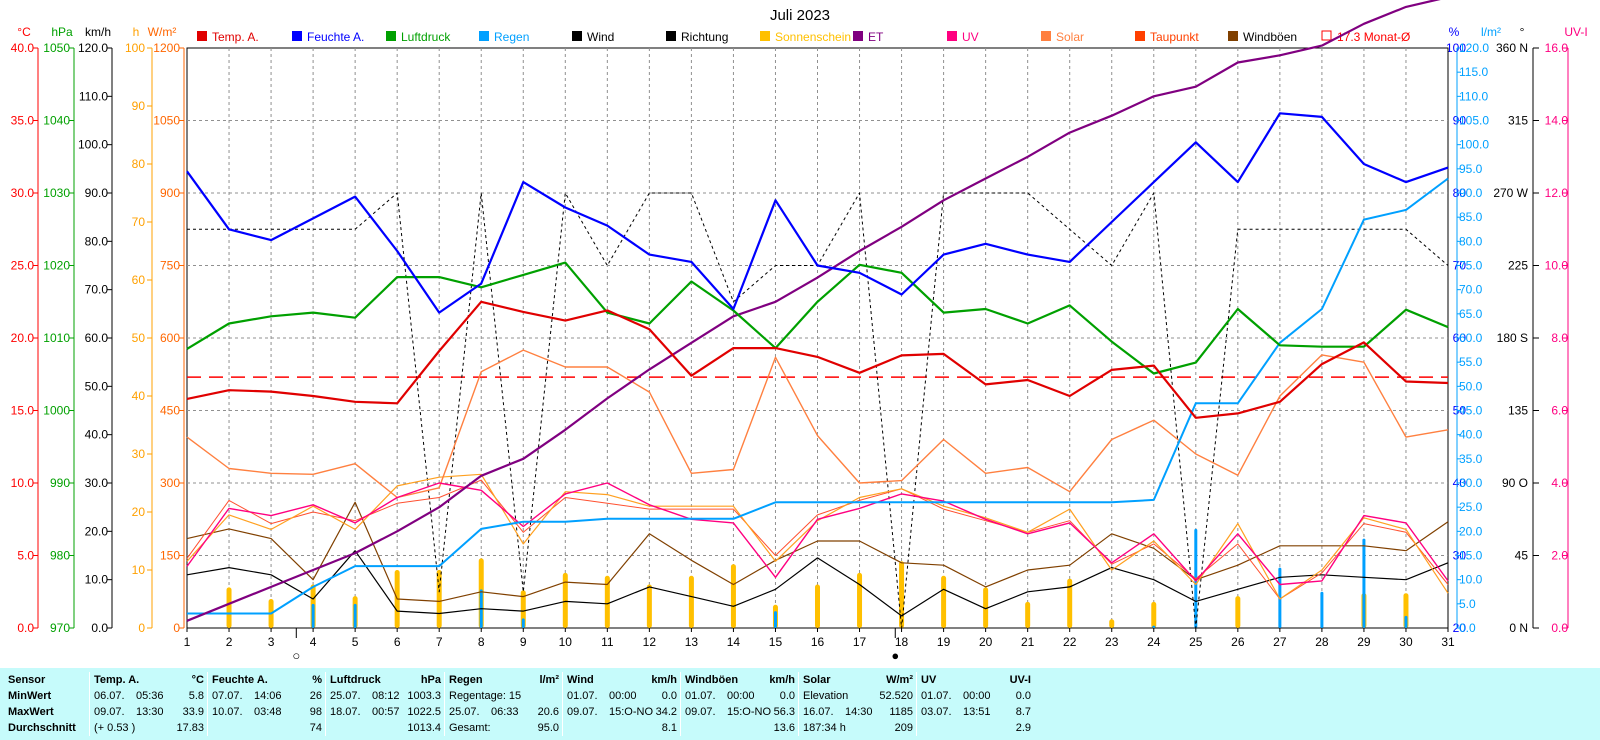 Image resolution: width=1600 pixels, height=740 pixels. I want to click on stats-unit: UV-I, so click(1020, 680).